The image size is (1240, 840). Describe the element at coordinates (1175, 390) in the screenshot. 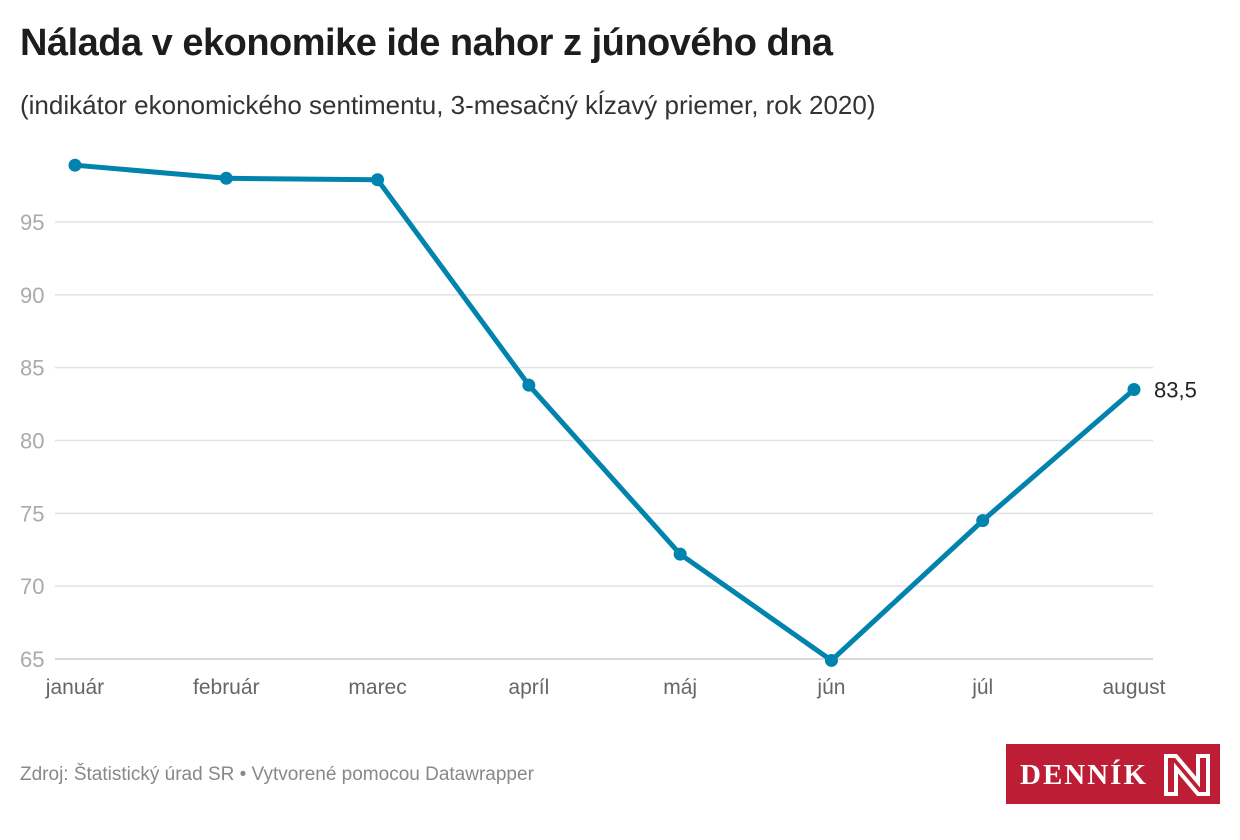

I see `value-label: 83,5` at that location.